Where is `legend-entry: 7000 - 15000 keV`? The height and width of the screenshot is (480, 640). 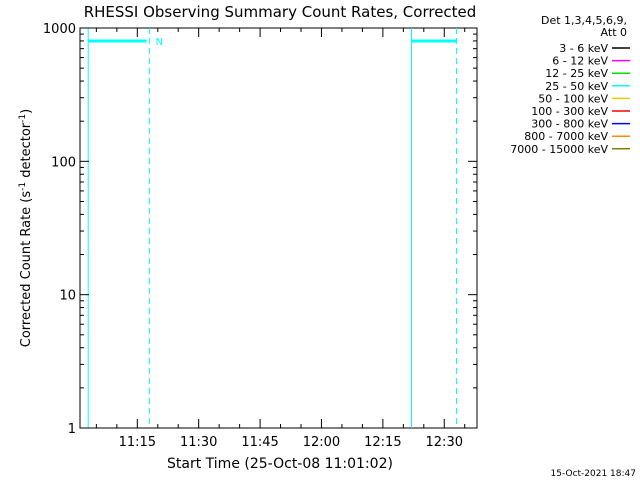
legend-entry: 7000 - 15000 keV is located at coordinates (559, 149).